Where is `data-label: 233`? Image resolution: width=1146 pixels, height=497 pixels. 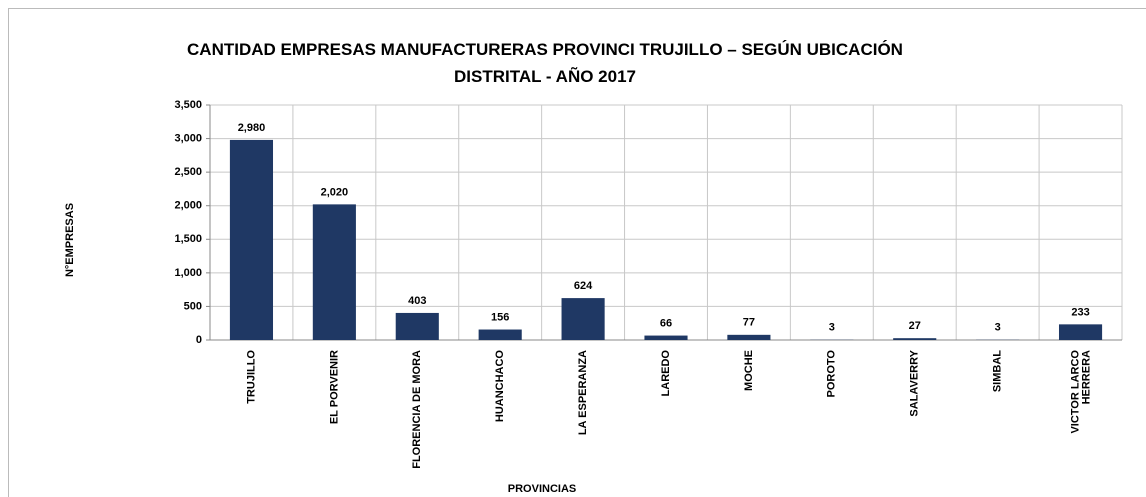 data-label: 233 is located at coordinates (1080, 312).